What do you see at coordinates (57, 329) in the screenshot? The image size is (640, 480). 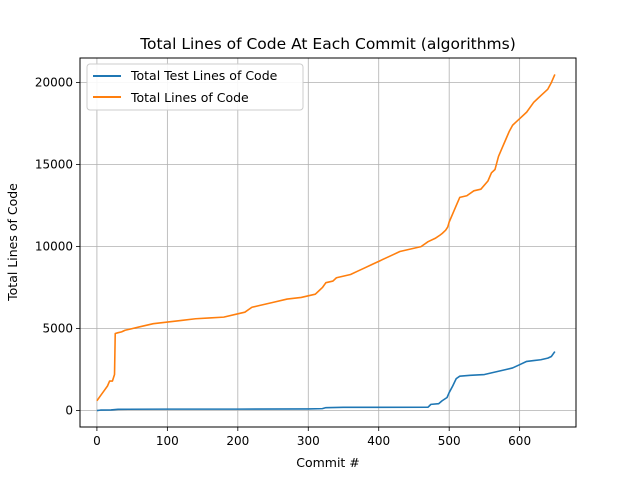 I see `y-tick-label: 5000` at bounding box center [57, 329].